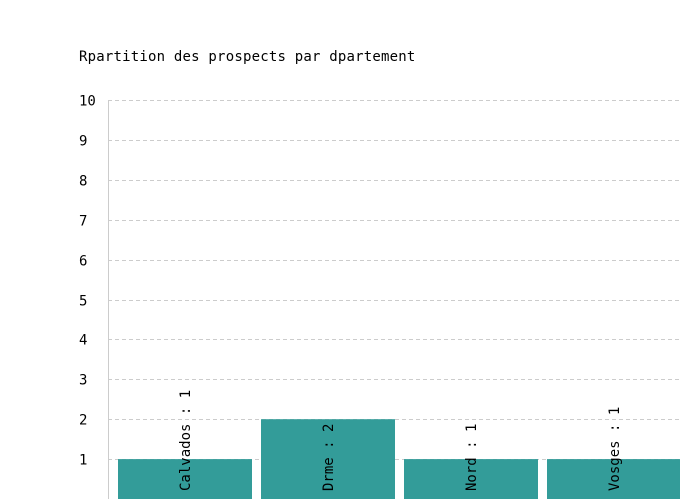 This screenshot has height=500, width=680. I want to click on y-tick-label: 7, so click(83, 222).